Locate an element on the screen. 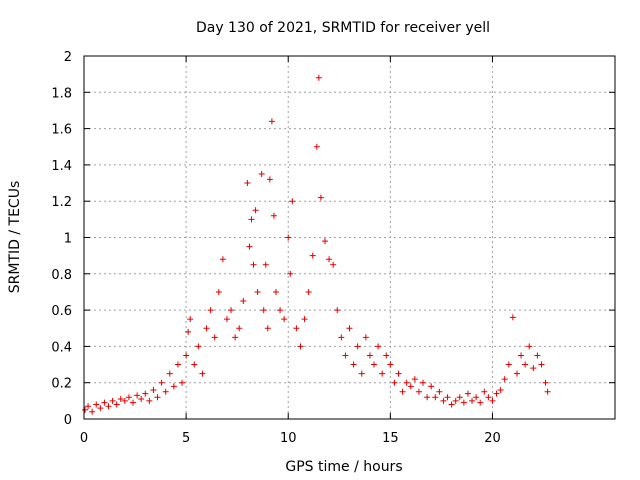  x-tick-label: 20 is located at coordinates (492, 438).